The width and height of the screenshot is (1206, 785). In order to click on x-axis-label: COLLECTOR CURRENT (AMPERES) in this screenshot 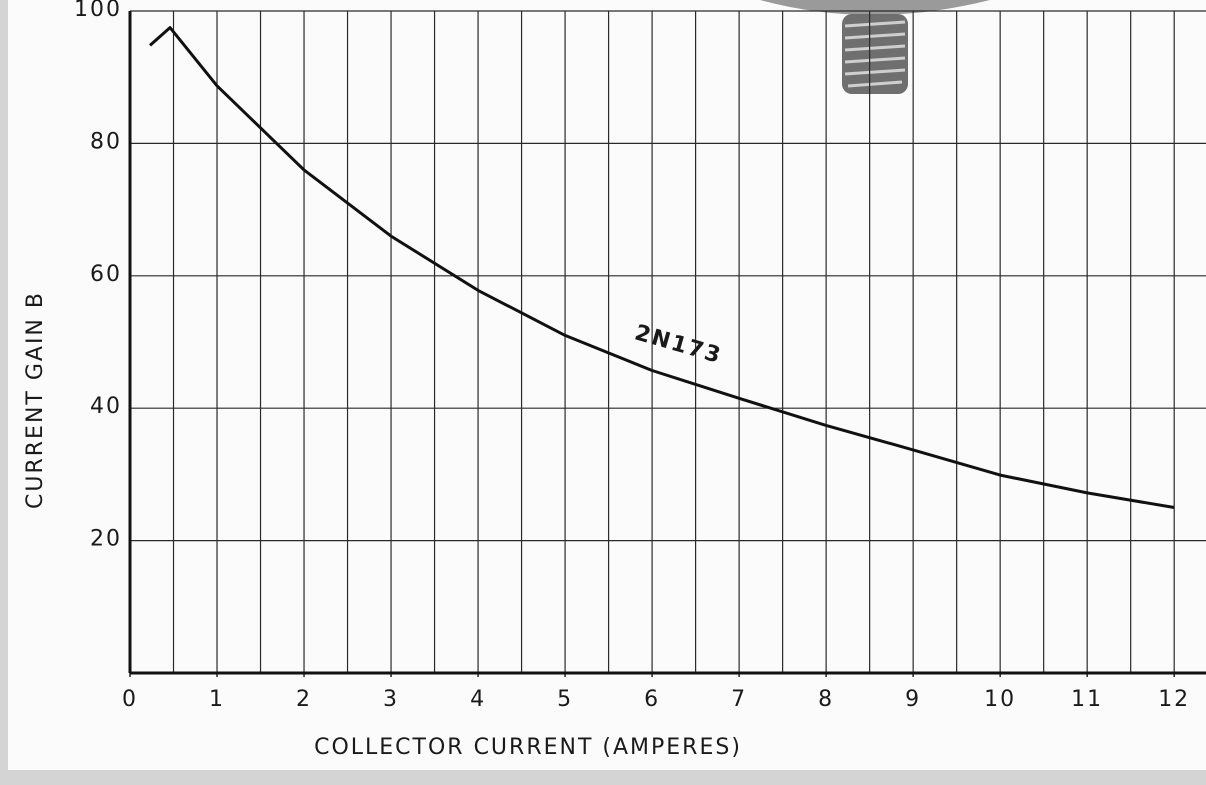, I will do `click(528, 747)`.